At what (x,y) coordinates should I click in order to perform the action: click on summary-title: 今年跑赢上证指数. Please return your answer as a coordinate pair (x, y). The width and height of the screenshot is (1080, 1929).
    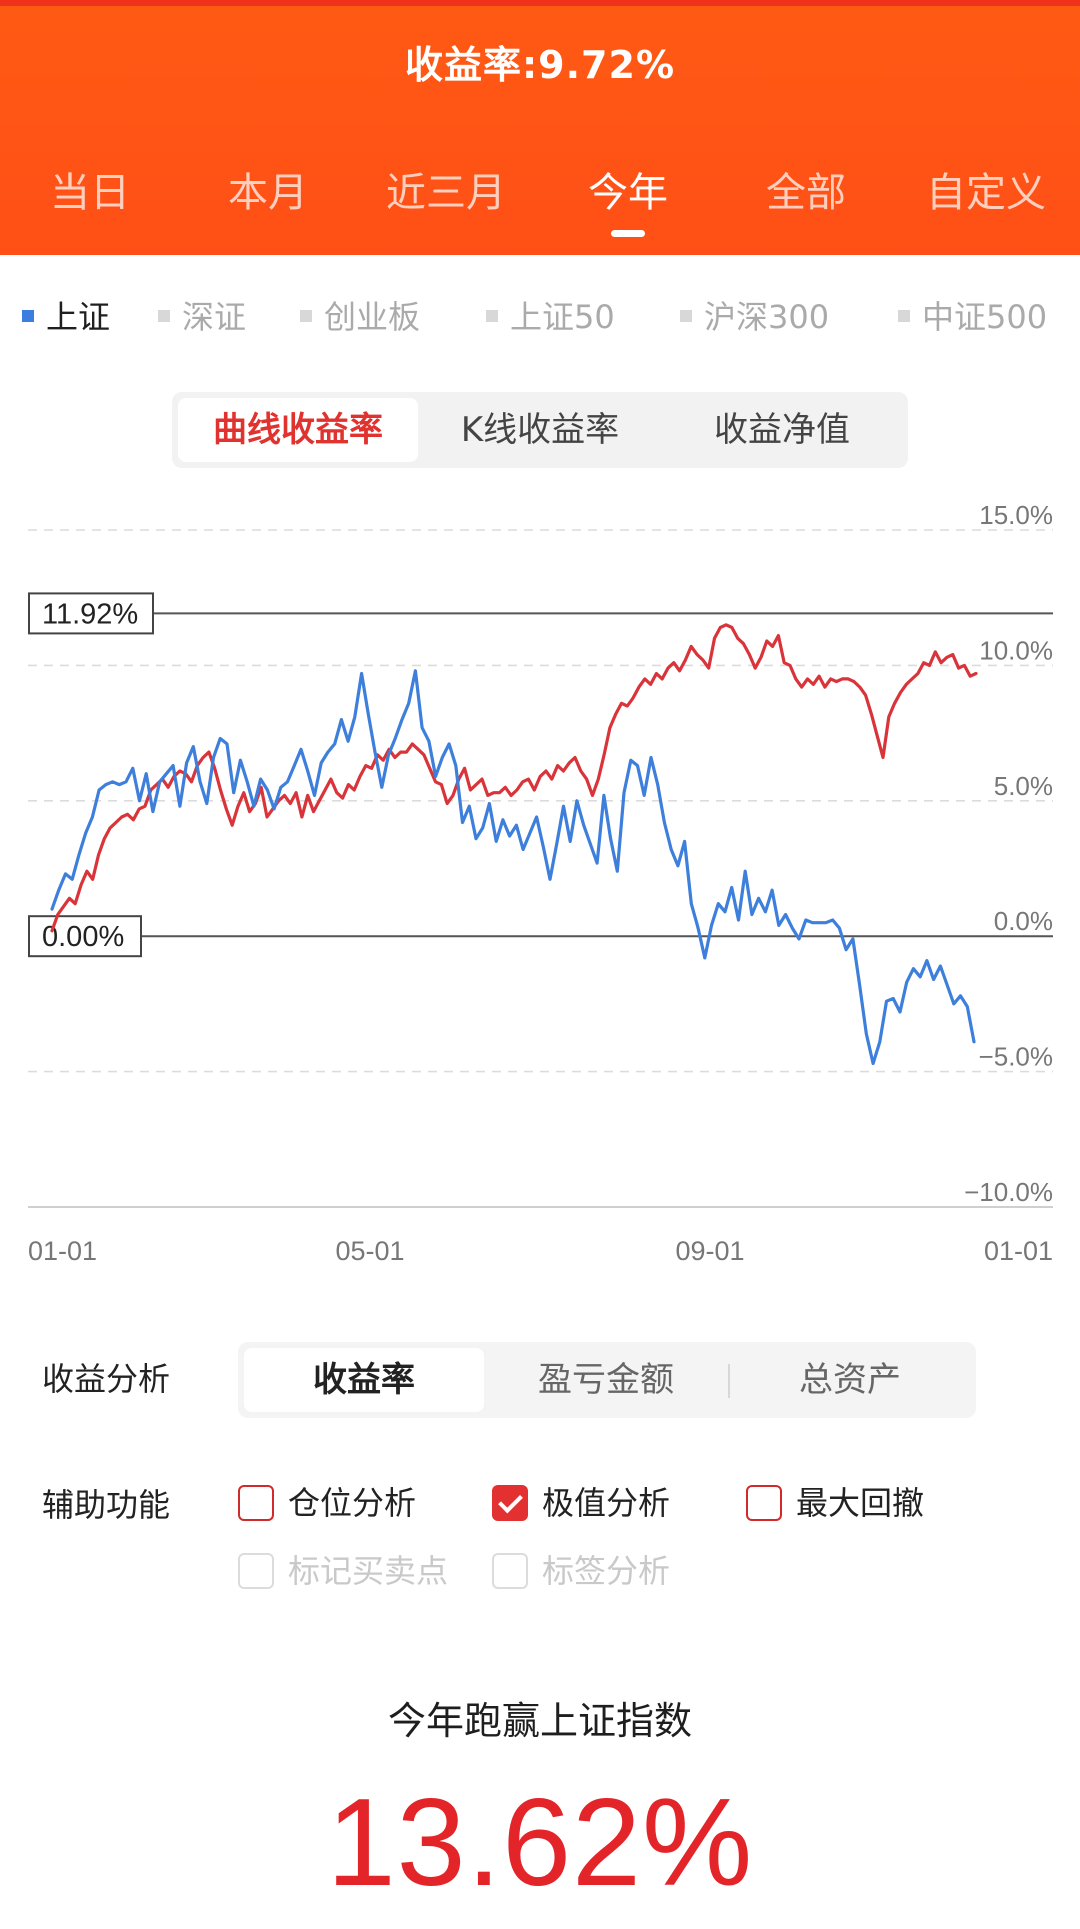
    Looking at the image, I should click on (539, 1721).